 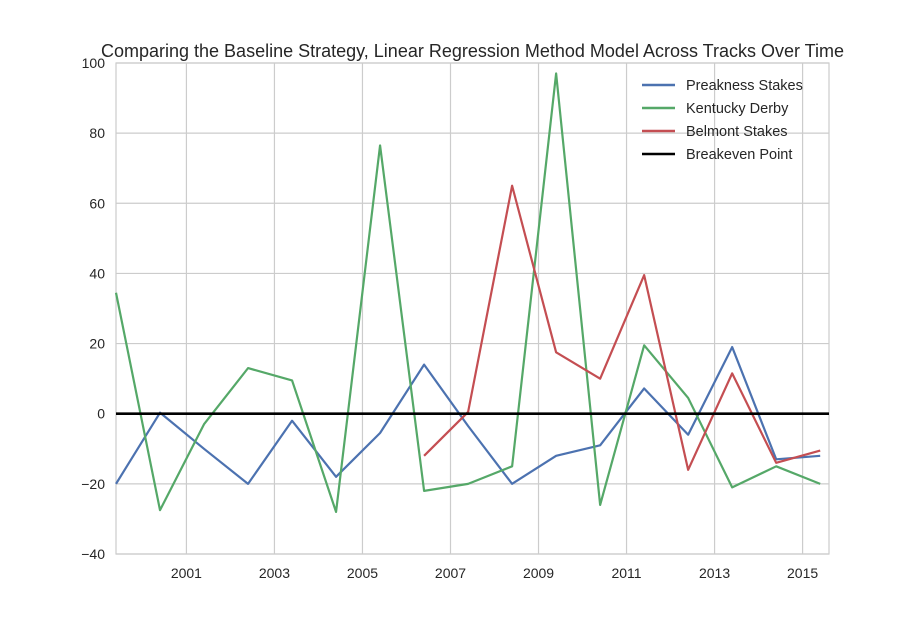 I want to click on x-tick-label-2: 2005, so click(x=362, y=573).